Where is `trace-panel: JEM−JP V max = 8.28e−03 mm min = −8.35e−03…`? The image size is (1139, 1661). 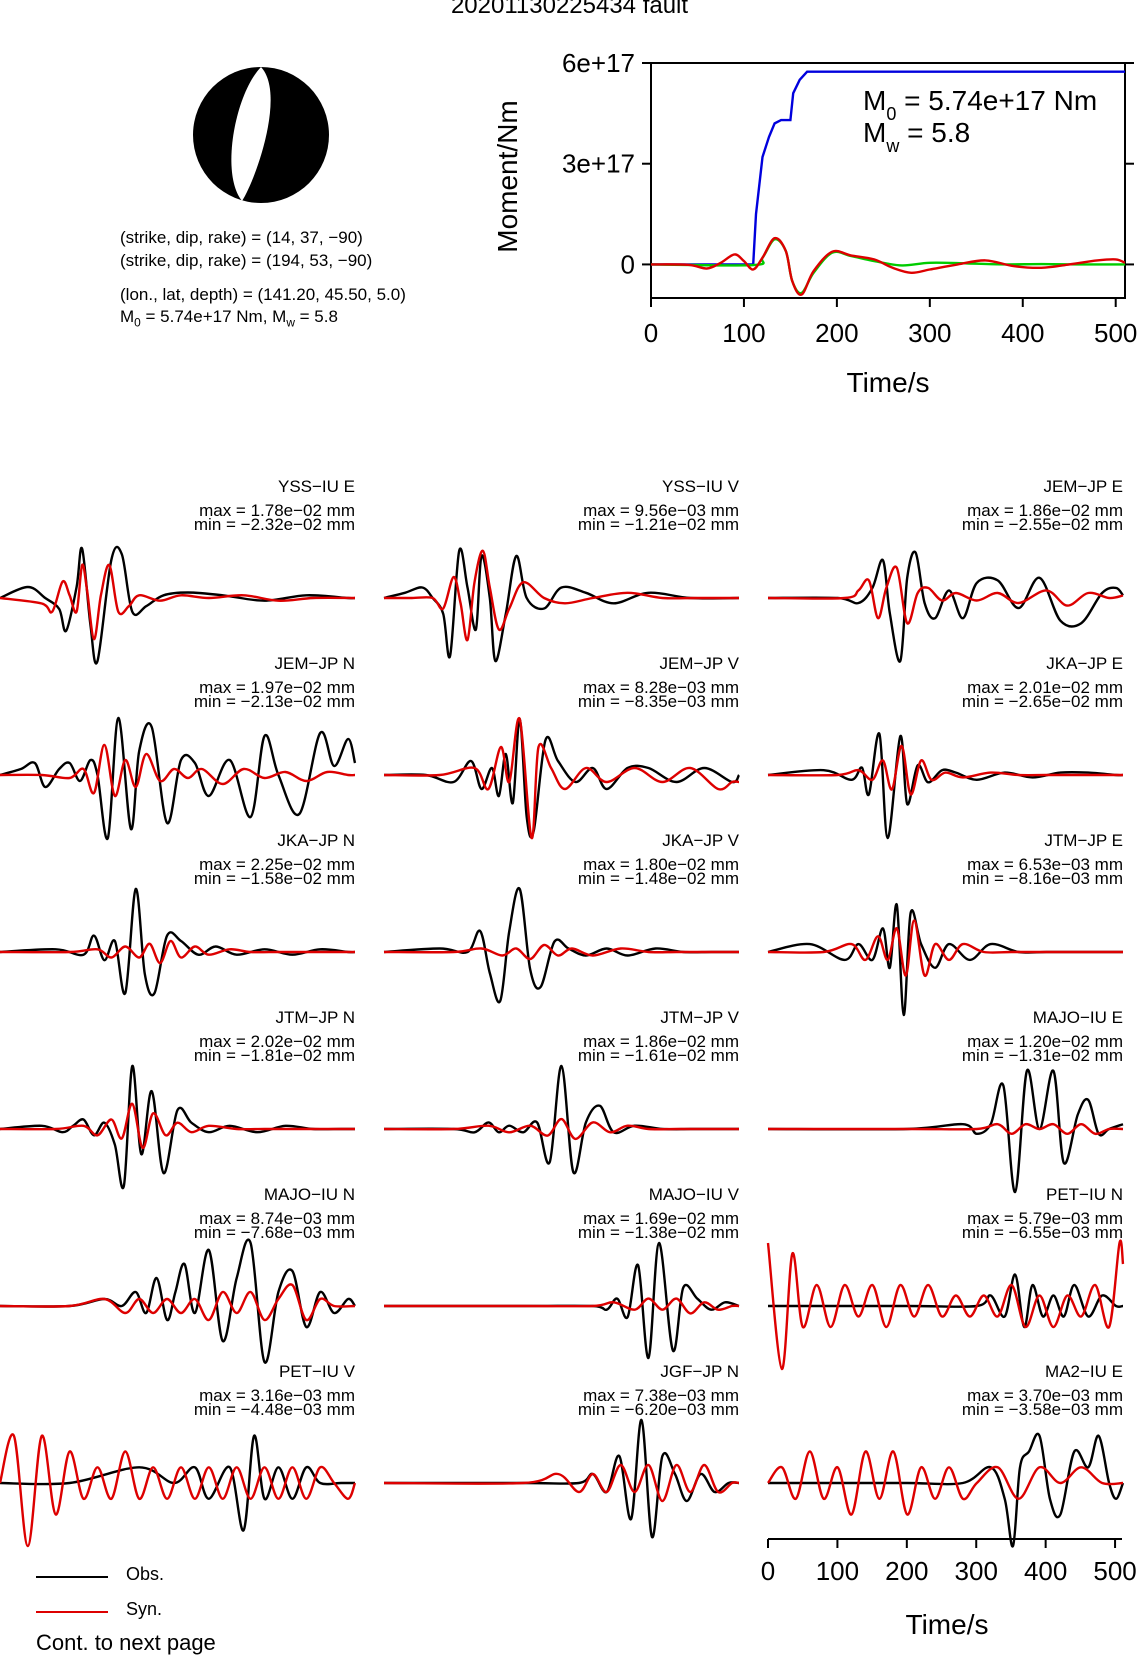 trace-panel: JEM−JP V max = 8.28e−03 mm min = −8.35e−03… is located at coordinates (562, 747).